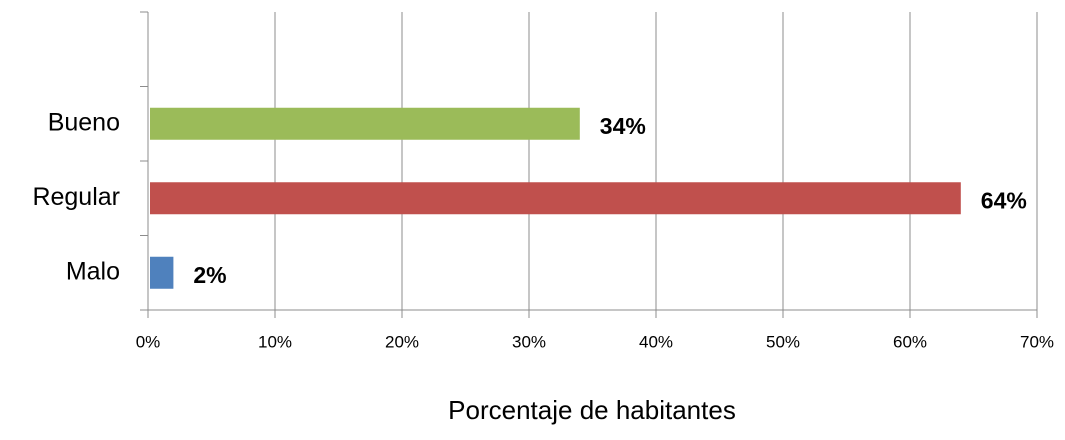 The width and height of the screenshot is (1065, 440). I want to click on x-tick-label: 0%, so click(148, 341).